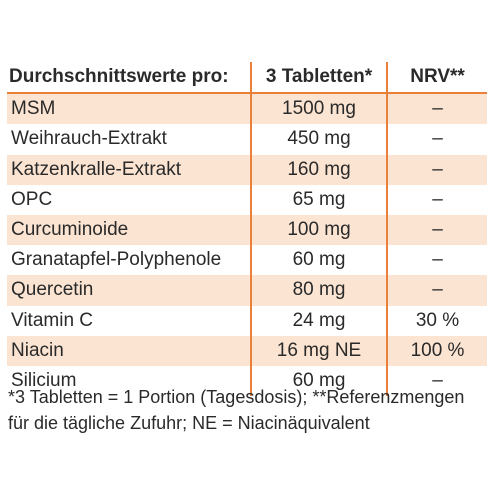 The width and height of the screenshot is (500, 500). I want to click on ingredient-name: OPC, so click(32, 199).